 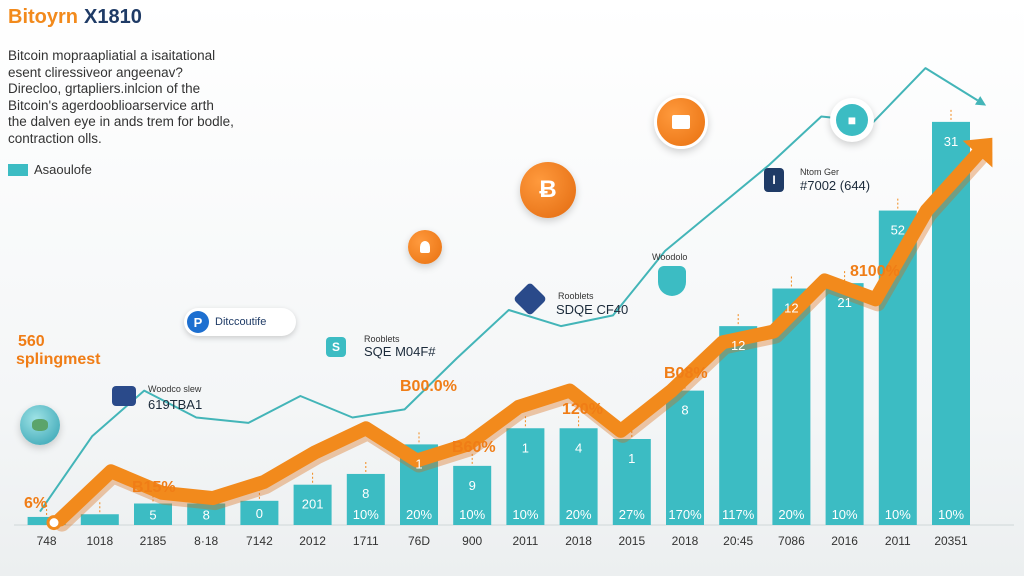 What do you see at coordinates (791, 541) in the screenshot?
I see `x-tick-label: 7086` at bounding box center [791, 541].